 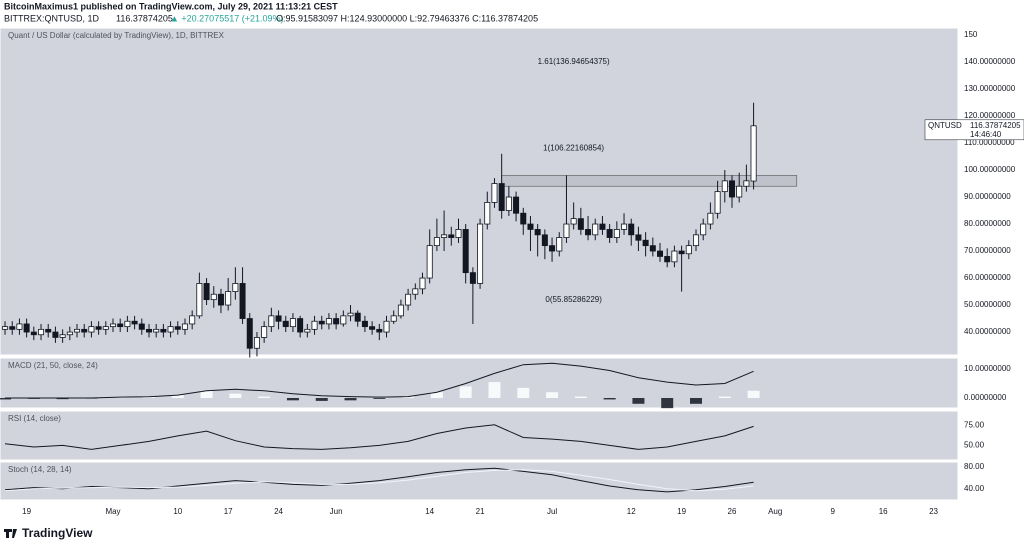 What do you see at coordinates (227, 18) in the screenshot?
I see `change: ▲ +20.27075517 (+21.09%)` at bounding box center [227, 18].